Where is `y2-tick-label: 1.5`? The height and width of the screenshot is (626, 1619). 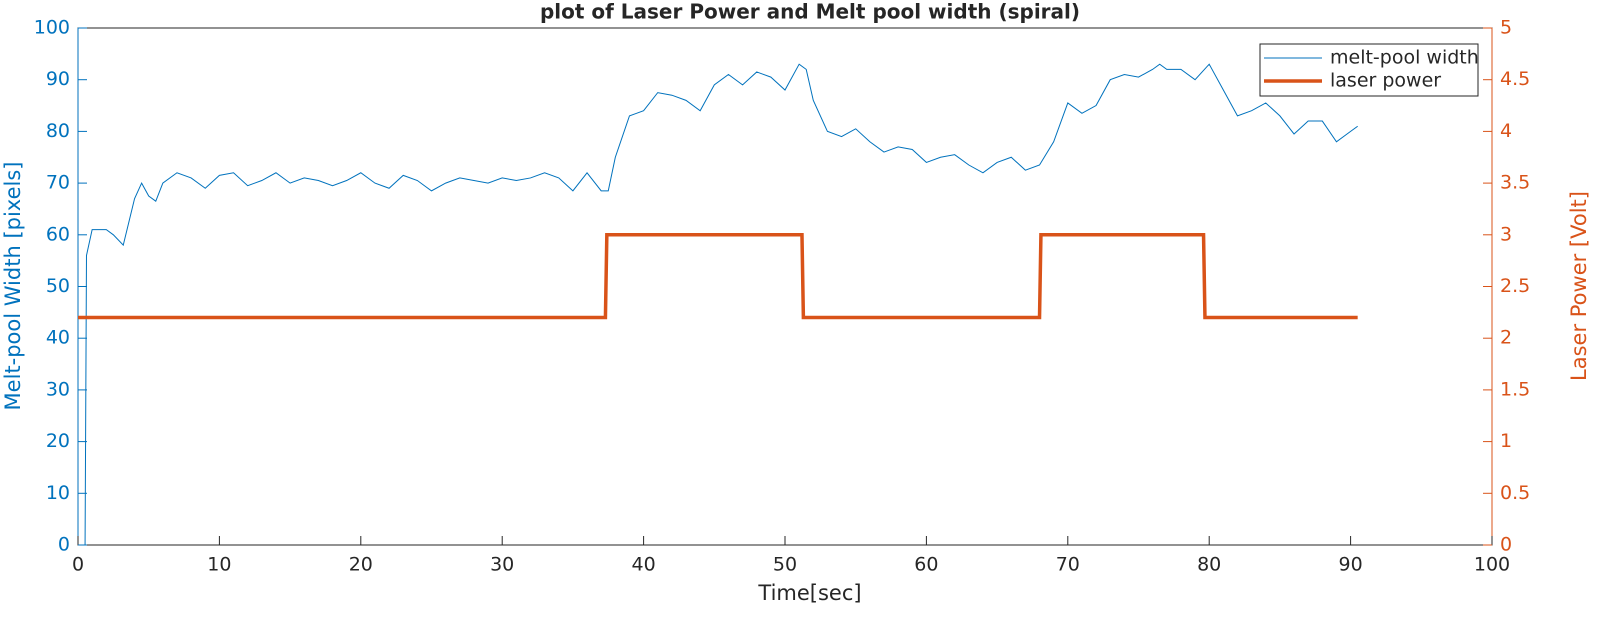
y2-tick-label: 1.5 is located at coordinates (1515, 389).